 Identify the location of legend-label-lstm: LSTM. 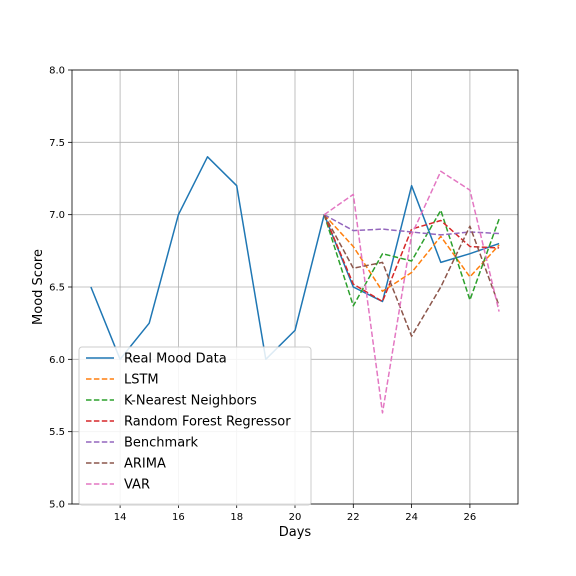
(141, 380).